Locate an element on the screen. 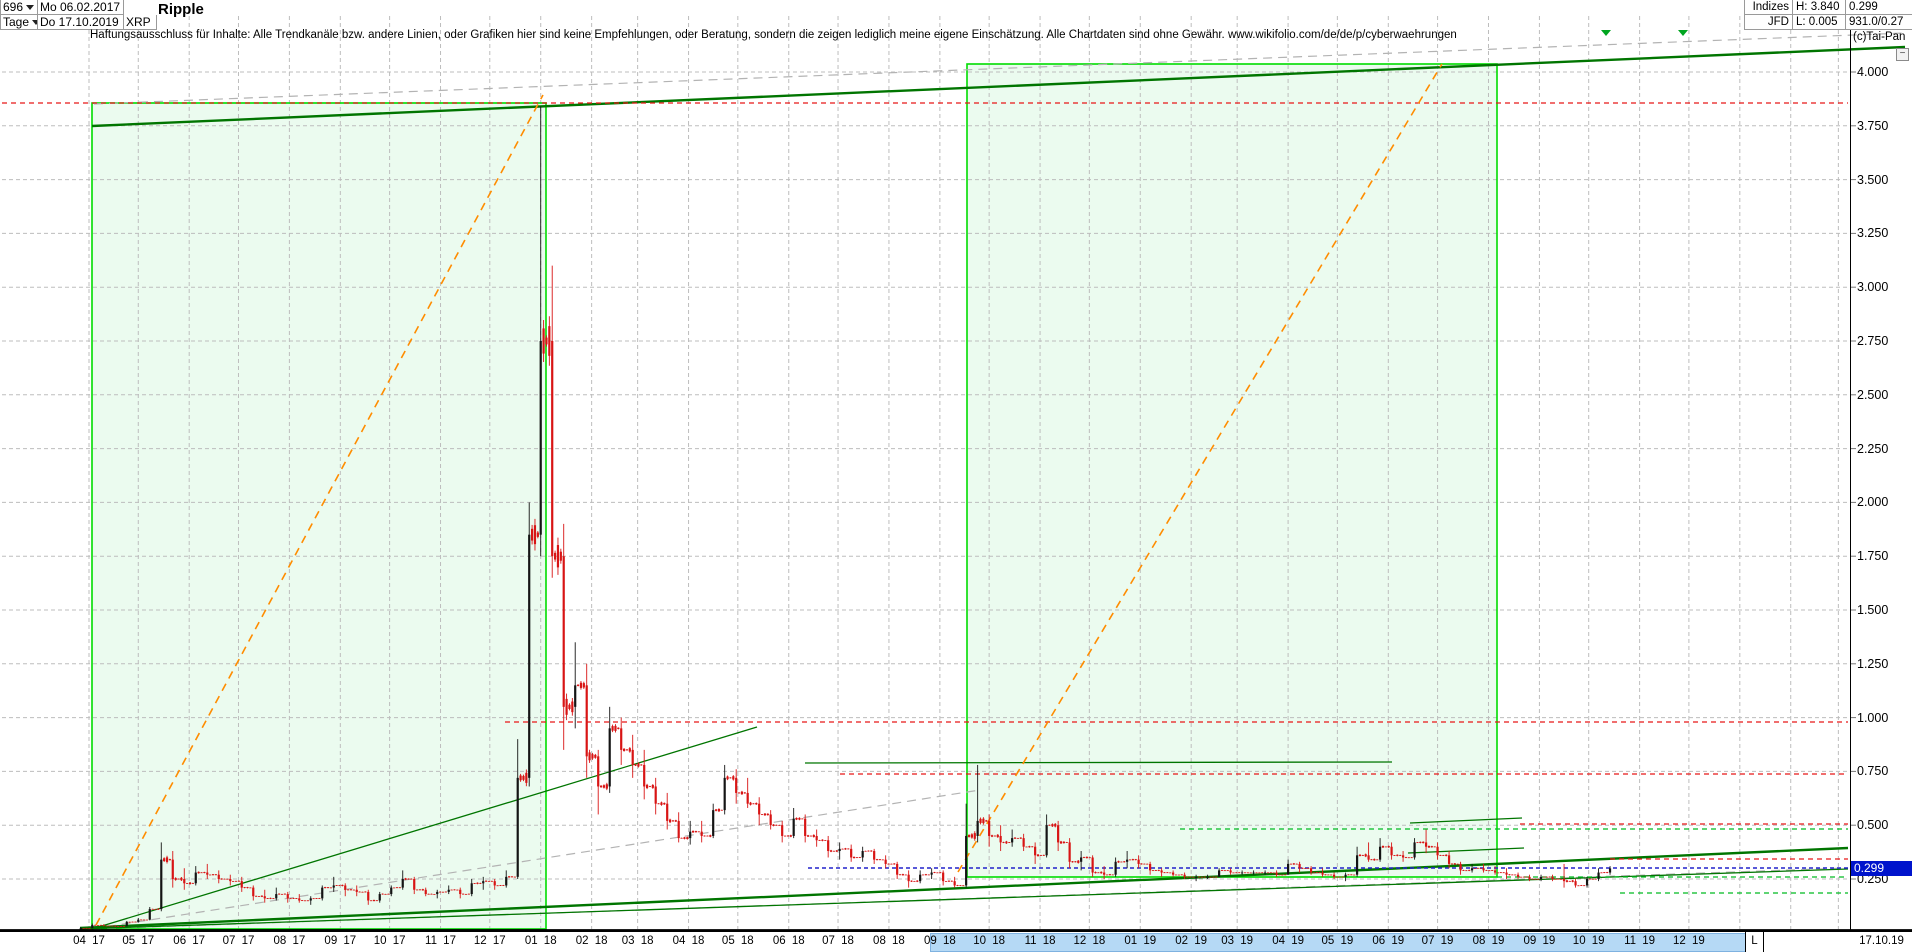  feed-label: JFD is located at coordinates (1768, 22).